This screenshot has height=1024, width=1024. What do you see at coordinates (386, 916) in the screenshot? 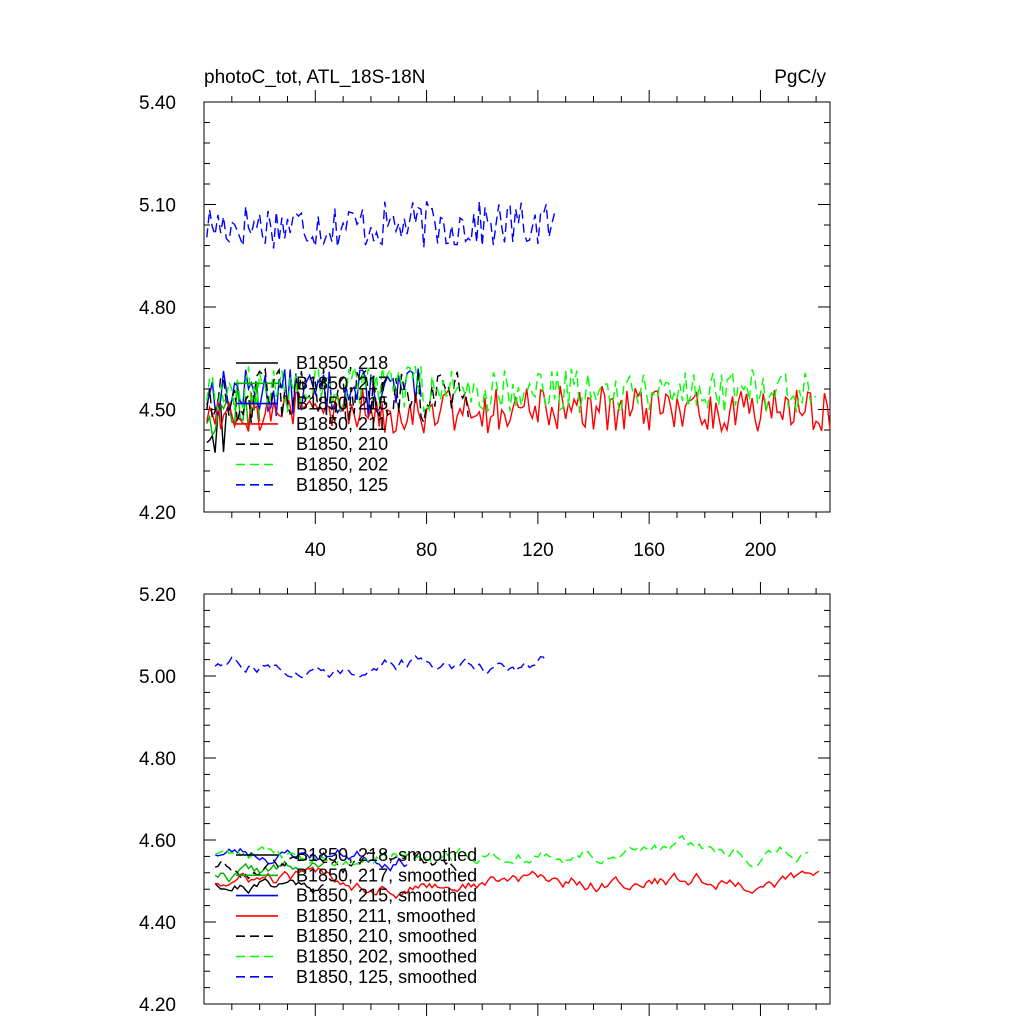
I see `legend-label: B1850, 211, smoothed` at bounding box center [386, 916].